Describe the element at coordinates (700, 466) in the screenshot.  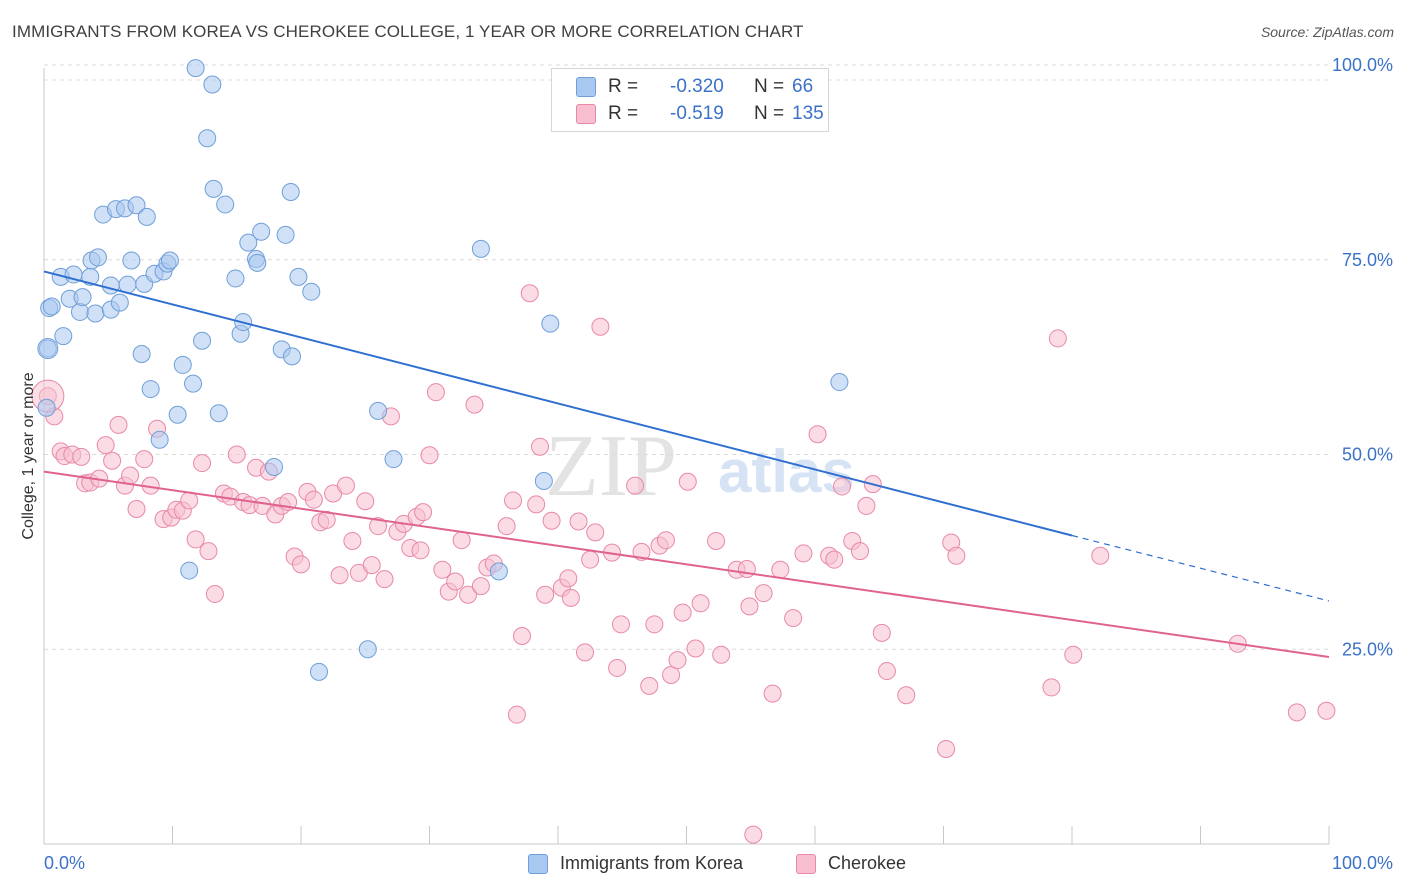
I see `watermark: ZIP atlas` at that location.